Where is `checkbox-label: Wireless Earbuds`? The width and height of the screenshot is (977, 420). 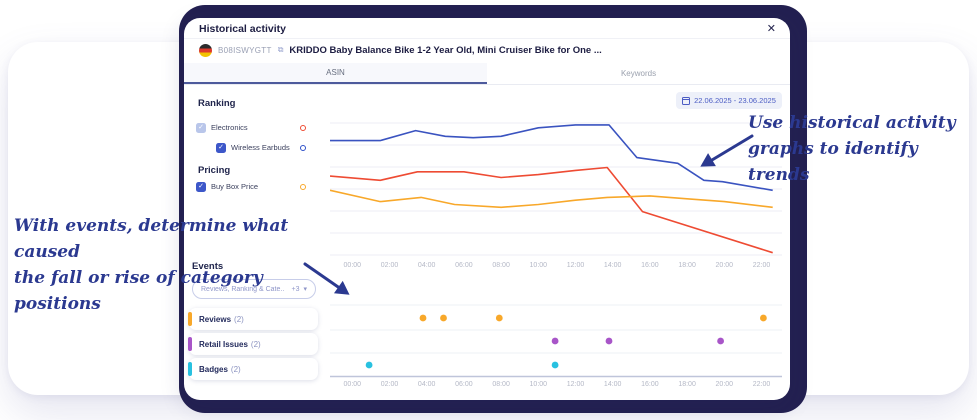 checkbox-label: Wireless Earbuds is located at coordinates (260, 147).